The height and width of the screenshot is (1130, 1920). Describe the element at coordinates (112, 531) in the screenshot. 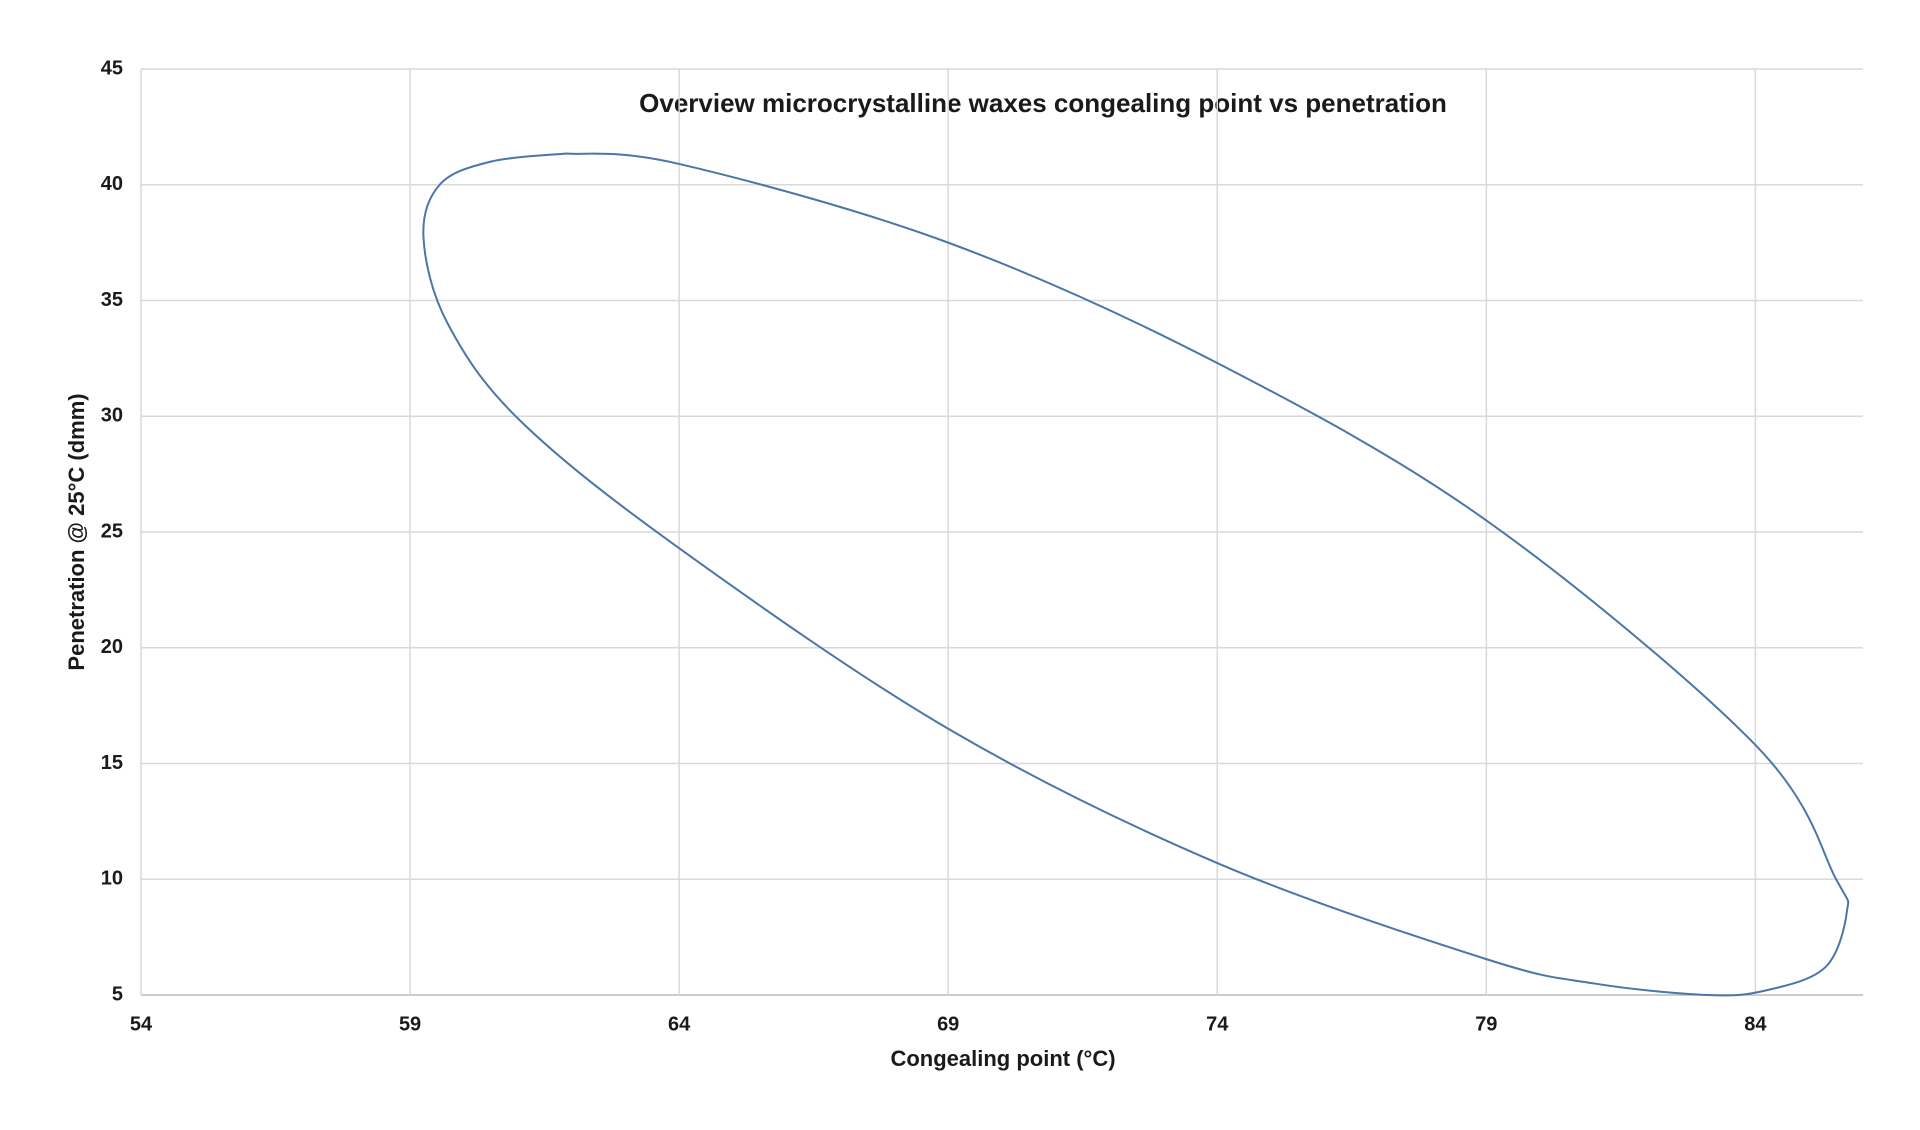

I see `y-tick-label: 25` at that location.